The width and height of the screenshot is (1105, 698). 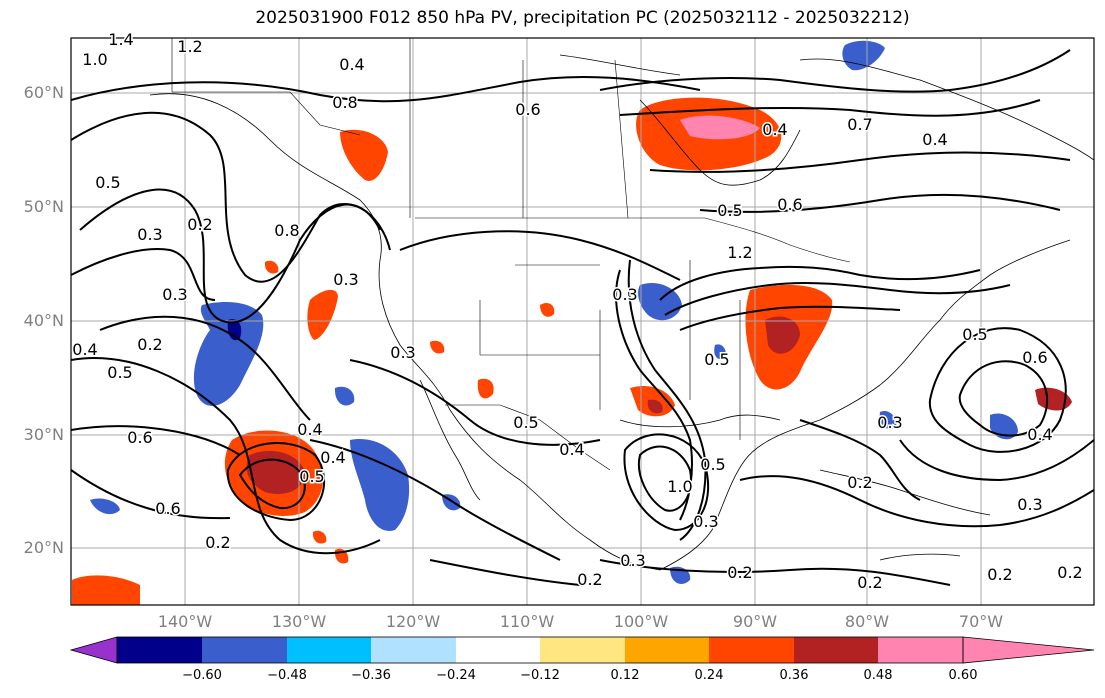 I want to click on colorbar-tick: −0.48, so click(x=287, y=675).